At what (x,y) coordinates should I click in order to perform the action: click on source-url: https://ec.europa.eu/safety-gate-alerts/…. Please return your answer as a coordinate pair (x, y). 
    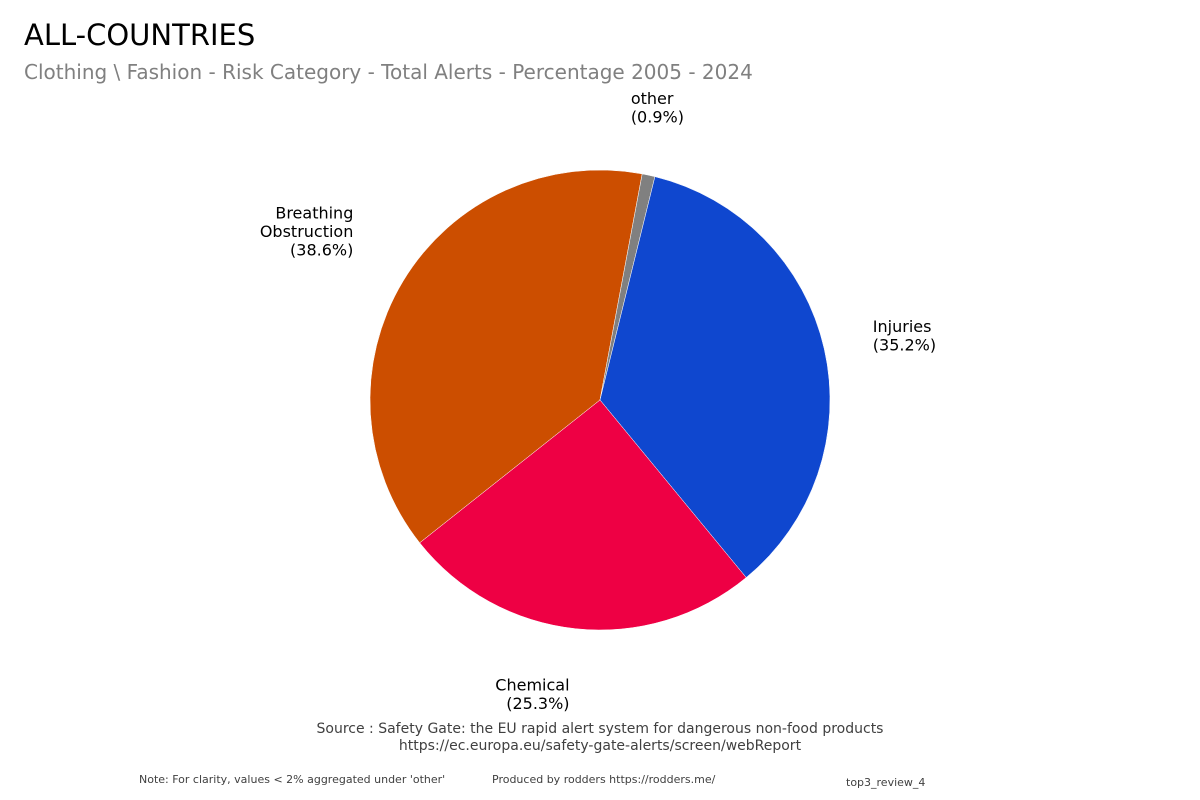
    Looking at the image, I should click on (600, 746).